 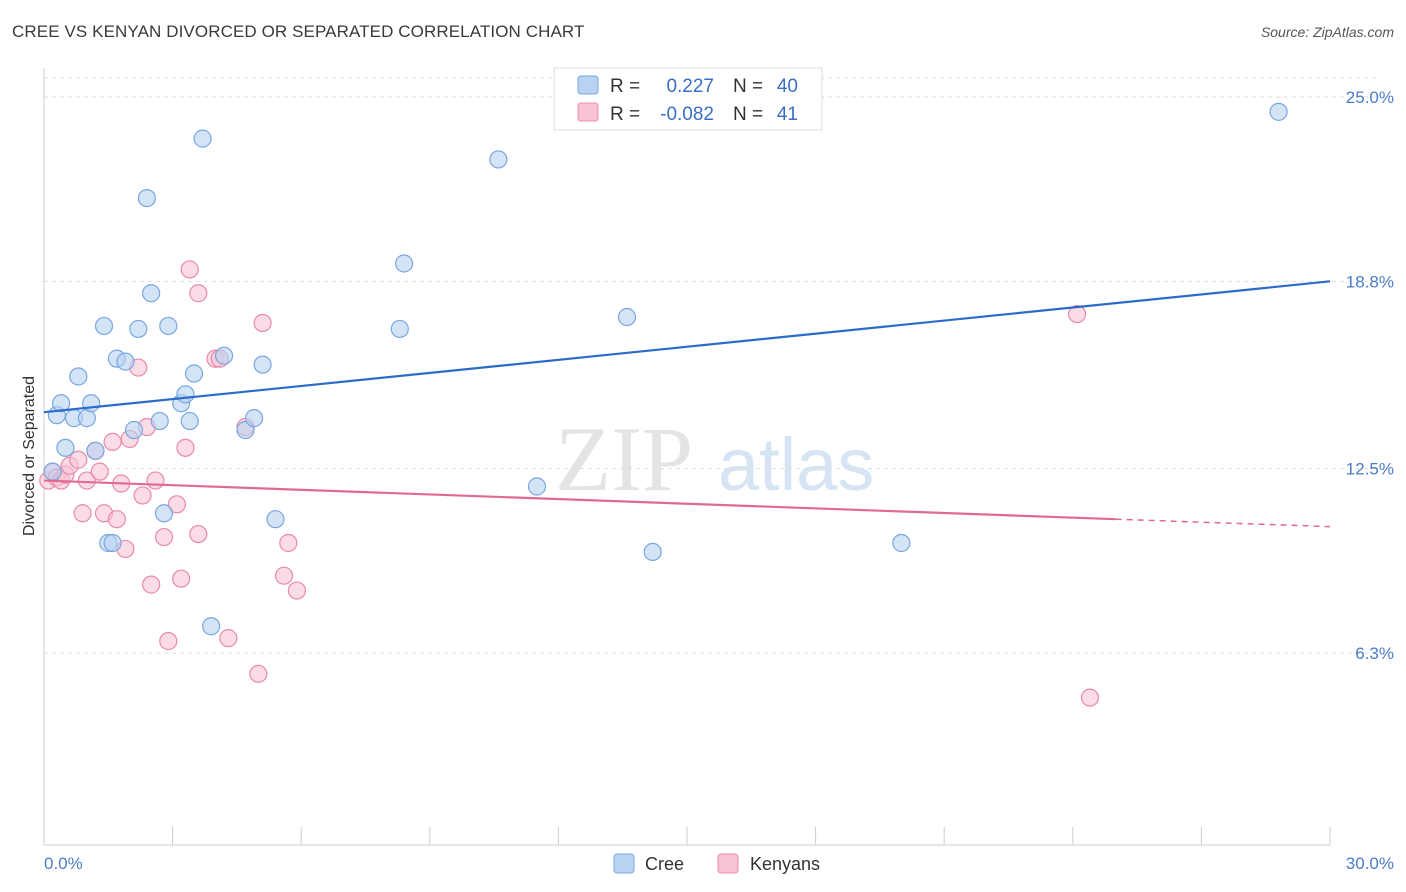 What do you see at coordinates (687, 114) in the screenshot?
I see `kenyan-r-value: -0.082` at bounding box center [687, 114].